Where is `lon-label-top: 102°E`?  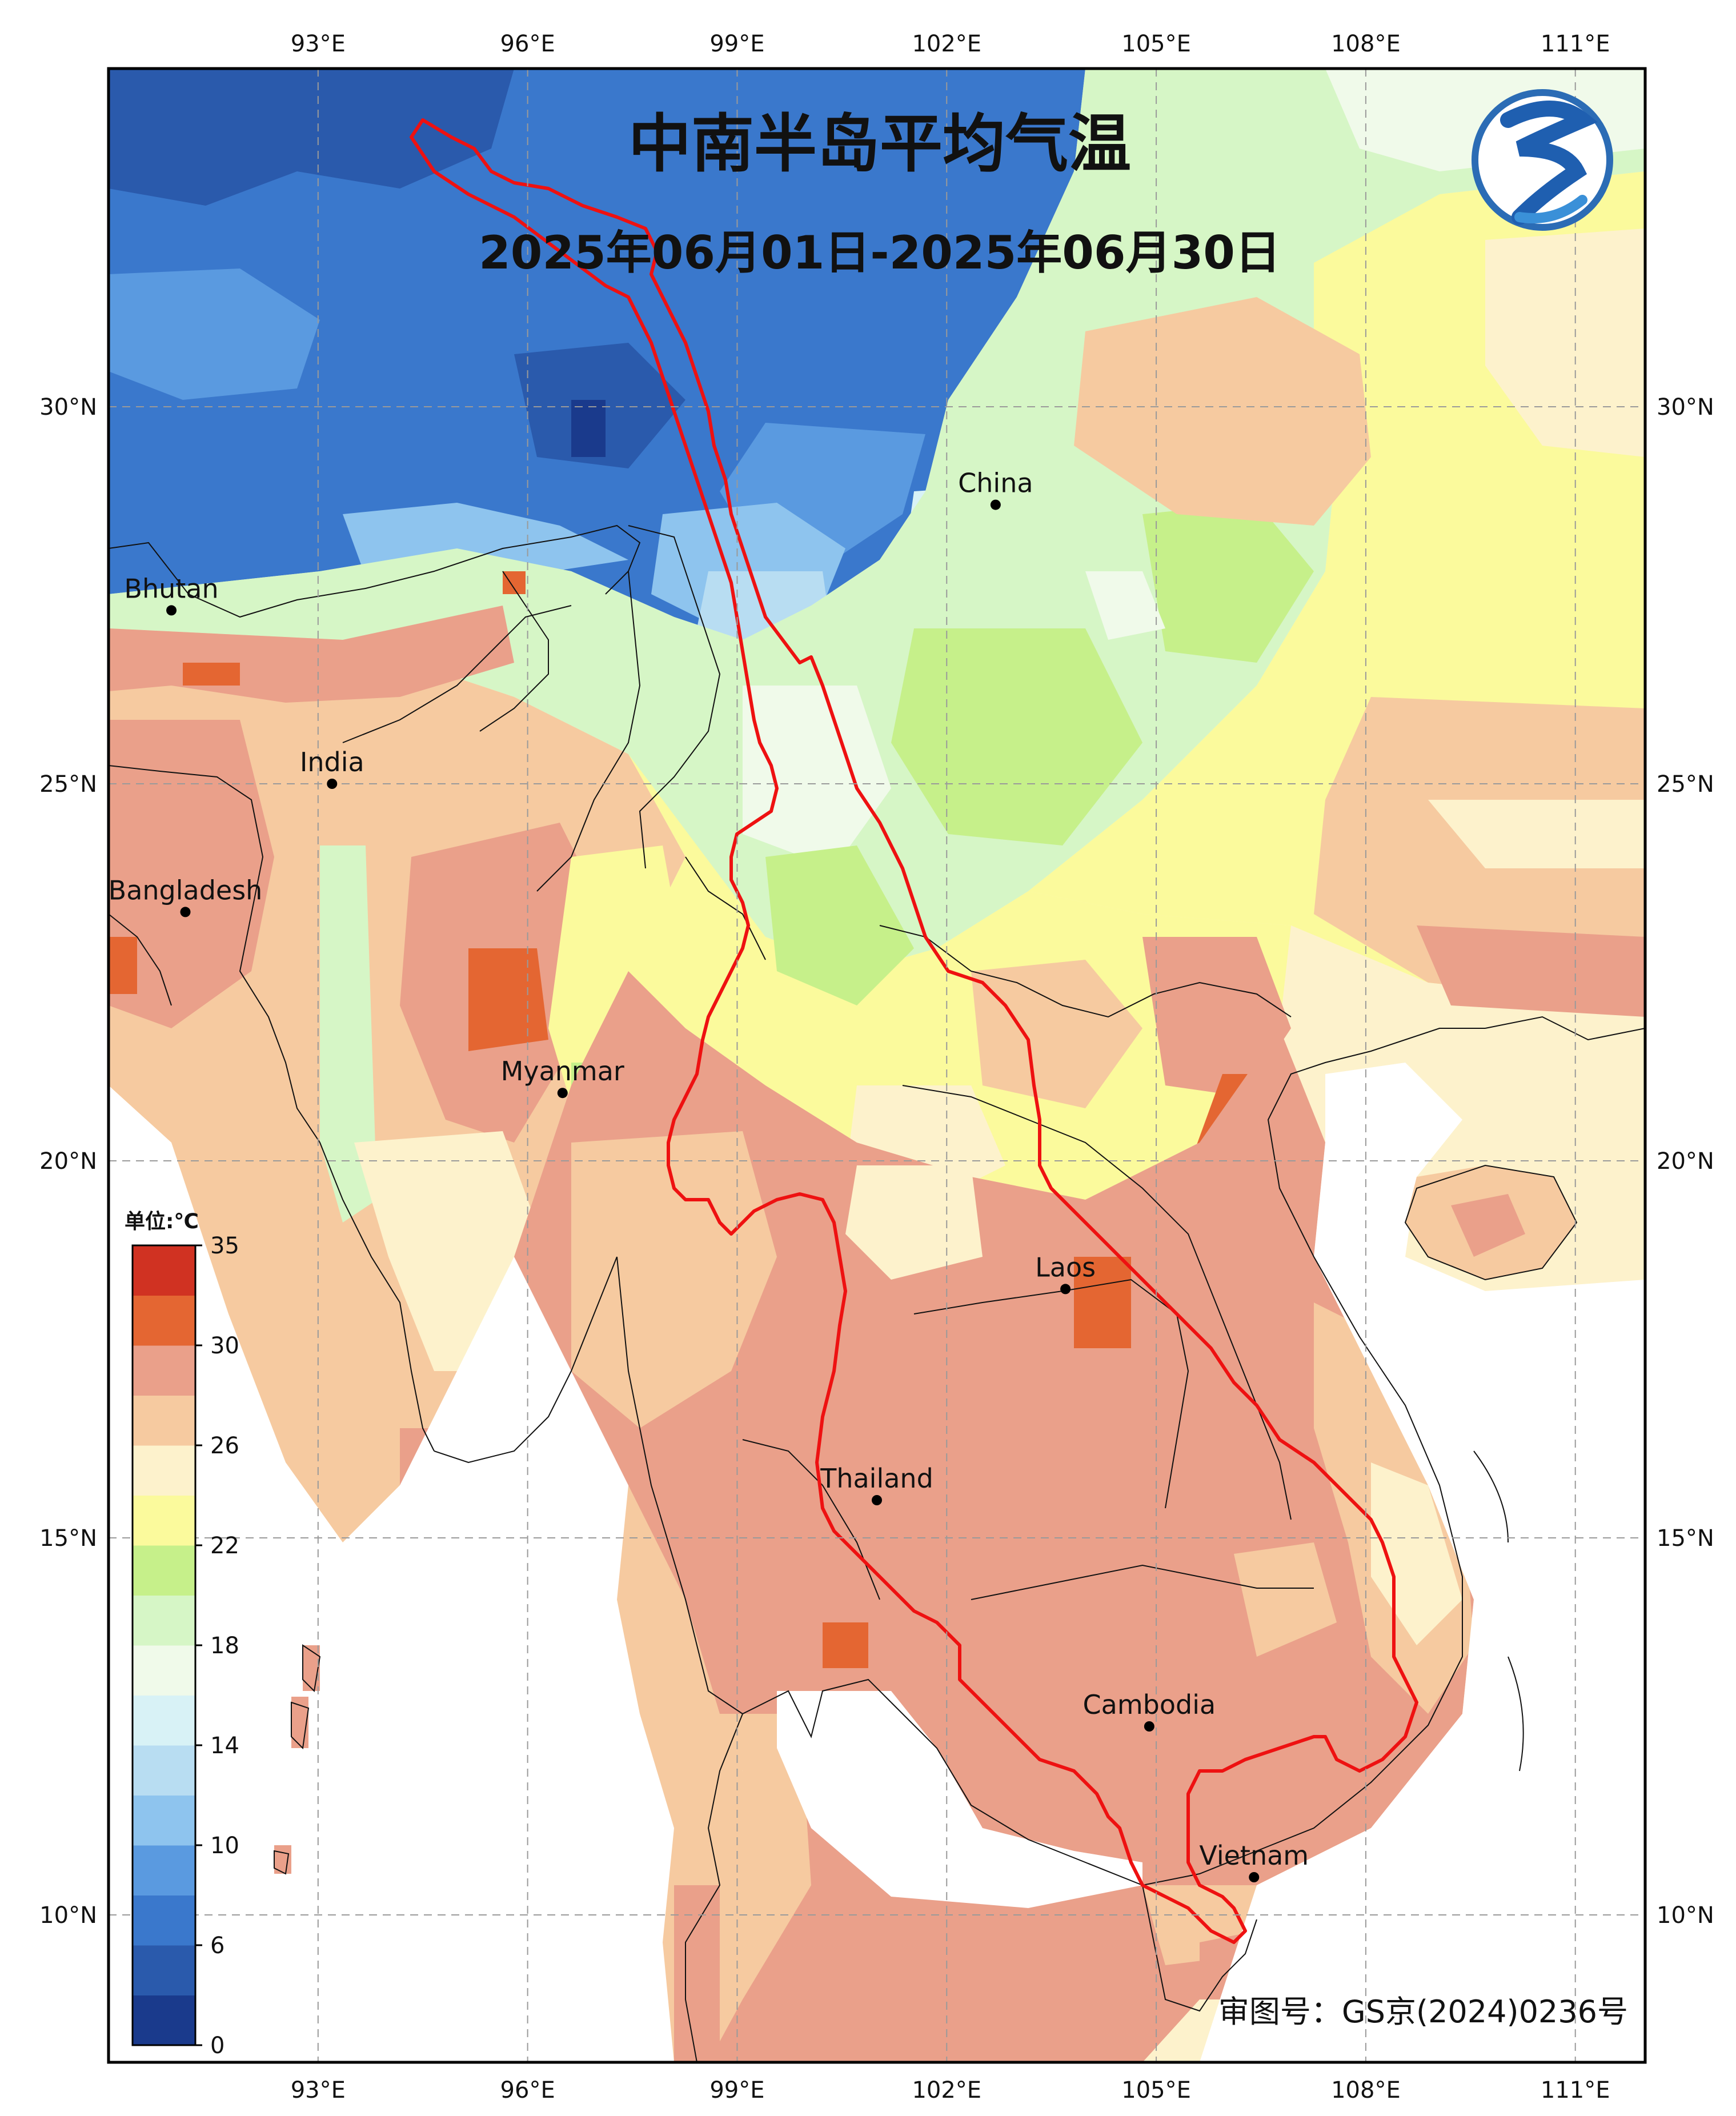 lon-label-top: 102°E is located at coordinates (946, 44).